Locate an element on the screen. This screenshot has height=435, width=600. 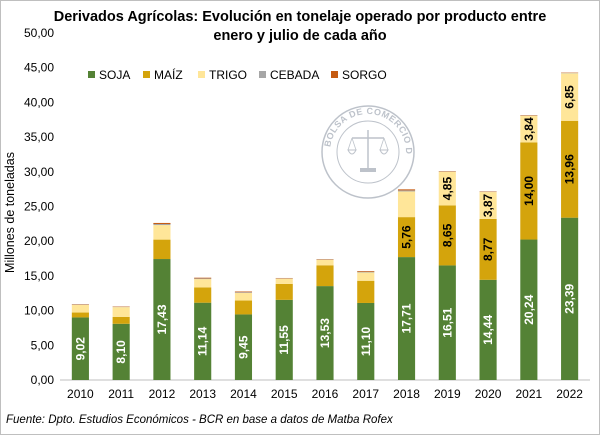
data-label: 13,96 is located at coordinates (570, 169).